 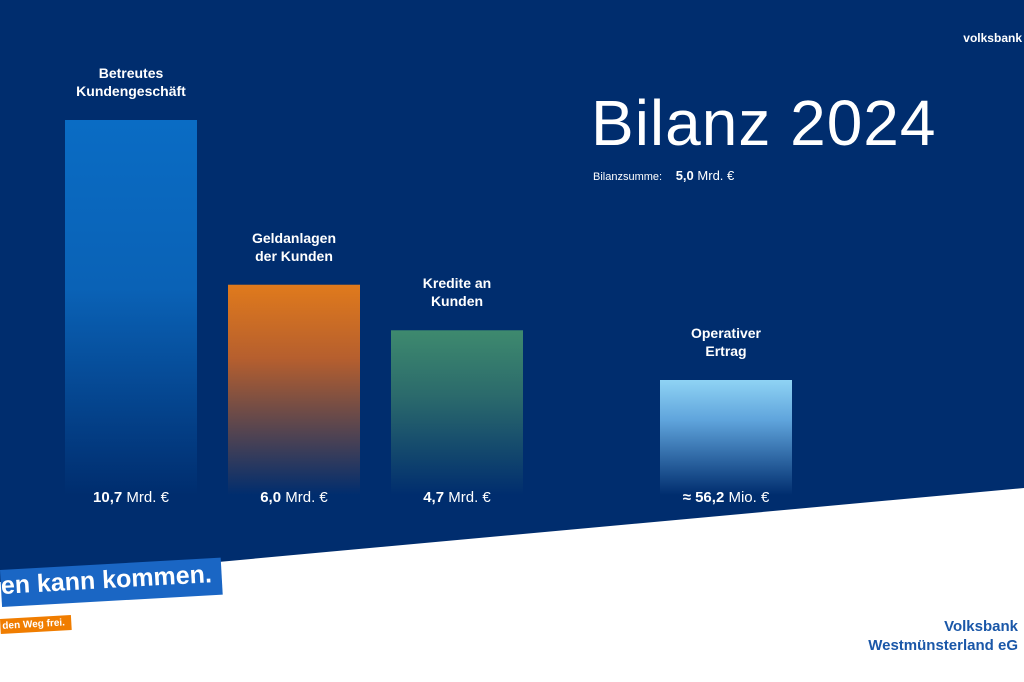 I want to click on bar-value-number-1: 6,0, so click(x=271, y=497).